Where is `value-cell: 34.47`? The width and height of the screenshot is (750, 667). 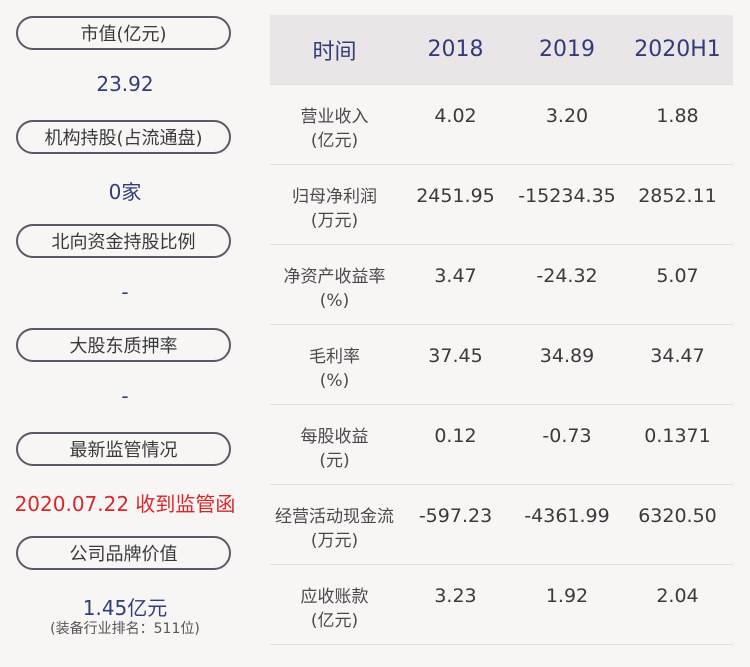 value-cell: 34.47 is located at coordinates (677, 356).